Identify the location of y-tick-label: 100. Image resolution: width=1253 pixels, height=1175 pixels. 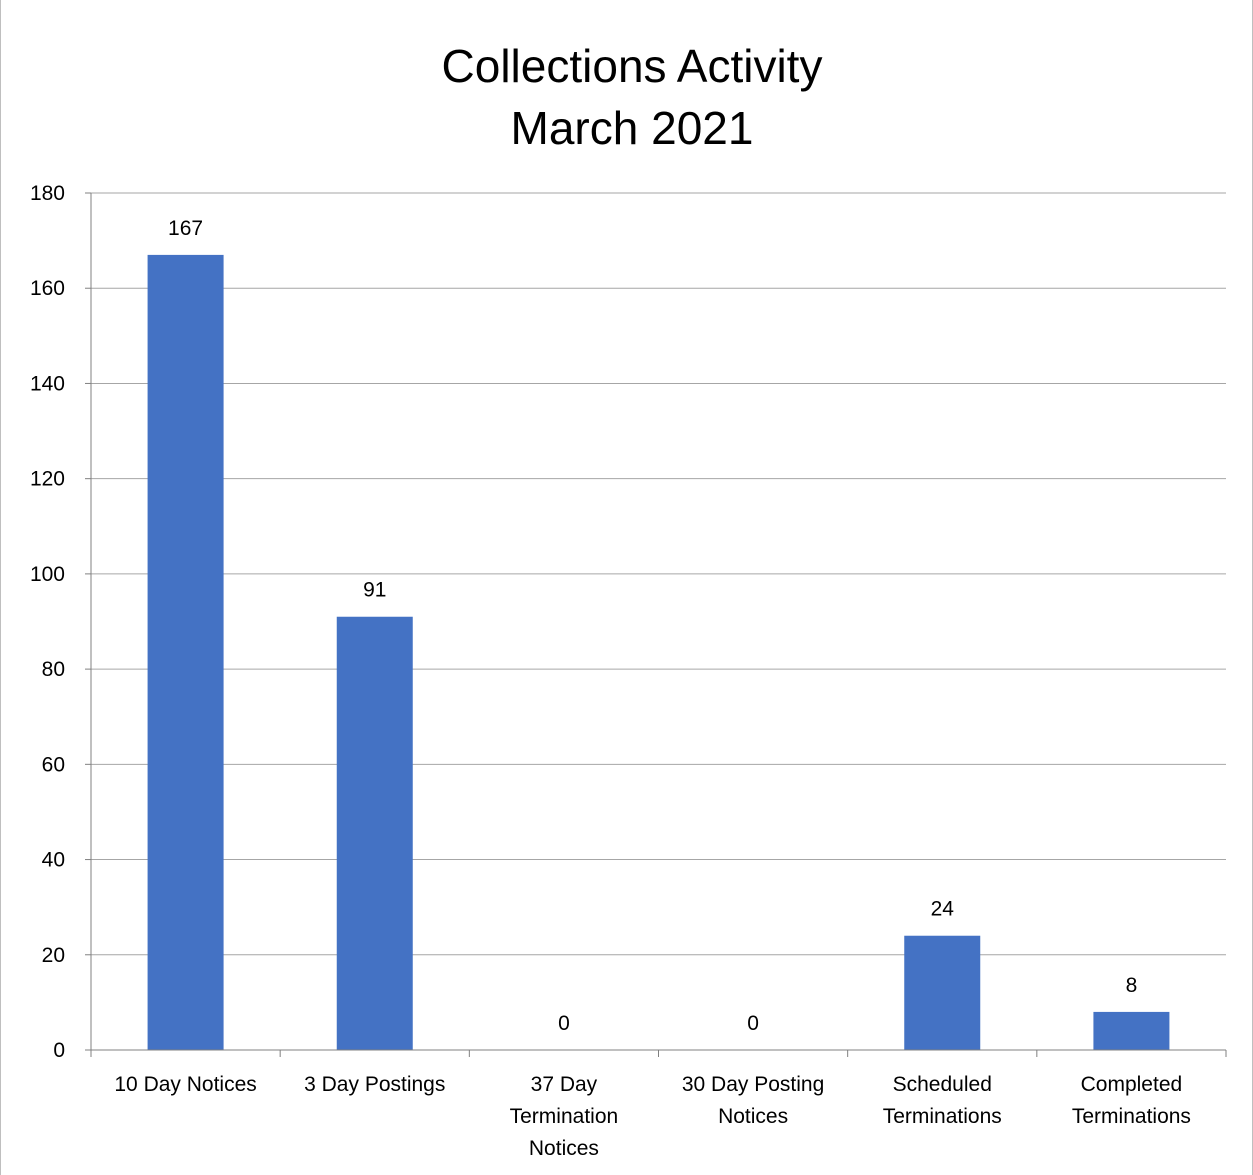
(47, 574).